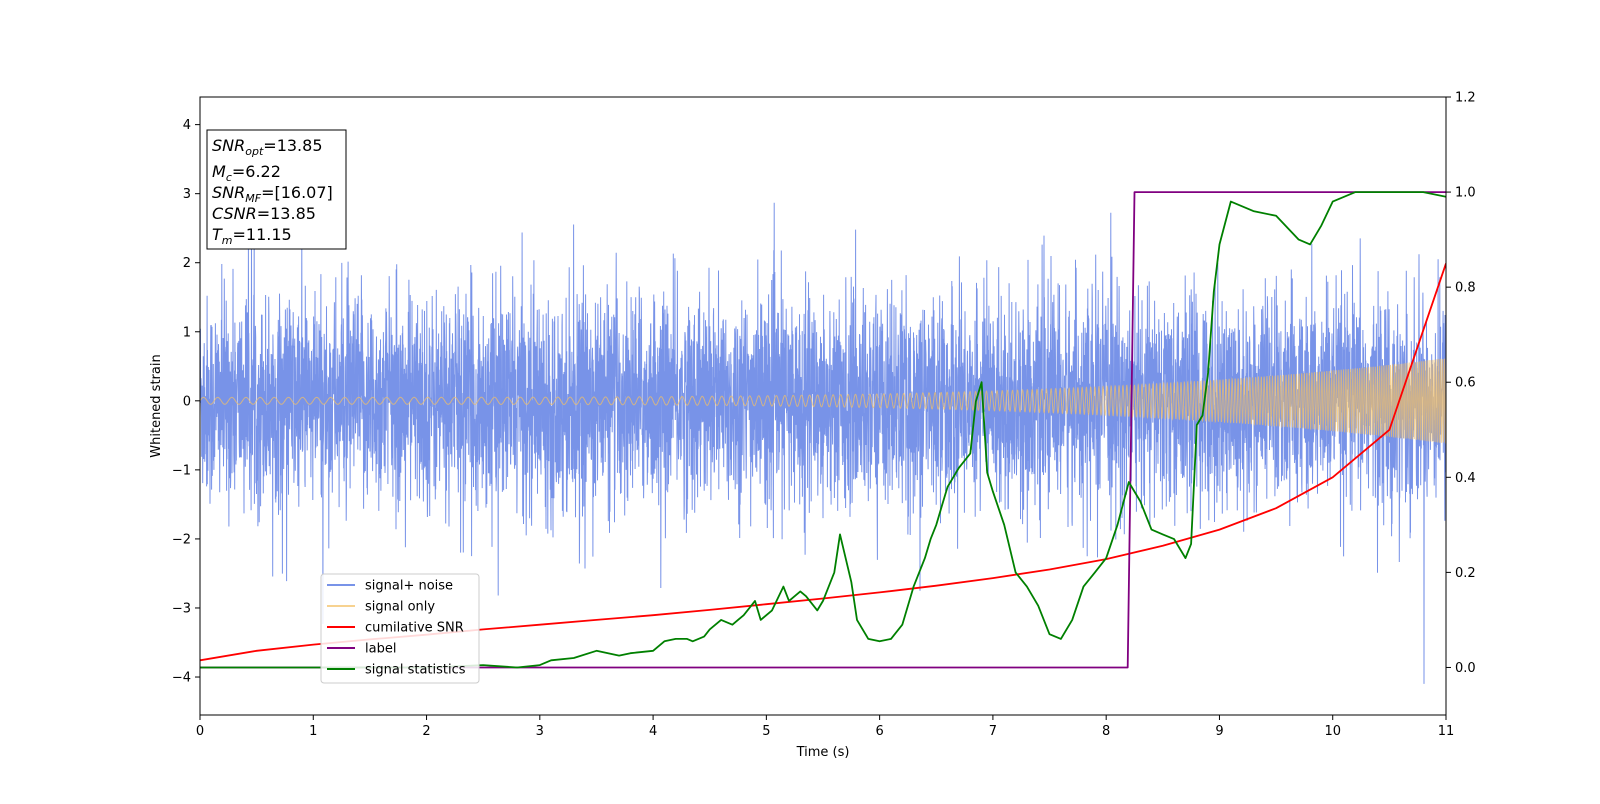  What do you see at coordinates (1465, 478) in the screenshot?
I see `y2-tick-label: 0.4` at bounding box center [1465, 478].